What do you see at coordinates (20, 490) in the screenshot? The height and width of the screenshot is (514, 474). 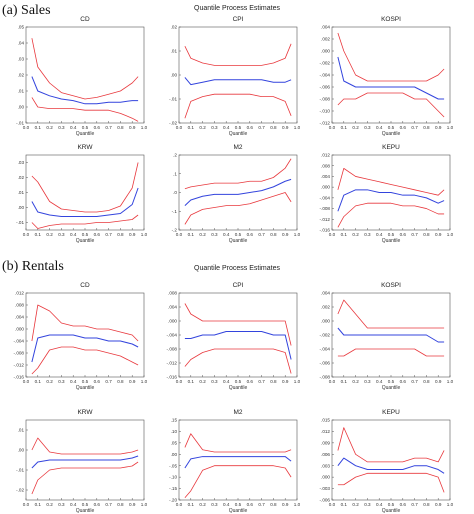 I see `y-tick-label: -.02` at bounding box center [20, 490].